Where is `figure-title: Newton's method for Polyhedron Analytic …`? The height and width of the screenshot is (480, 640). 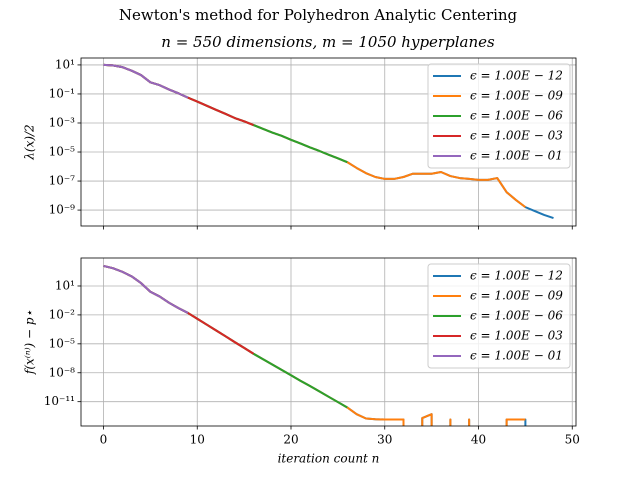 figure-title: Newton's method for Polyhedron Analytic … is located at coordinates (318, 15).